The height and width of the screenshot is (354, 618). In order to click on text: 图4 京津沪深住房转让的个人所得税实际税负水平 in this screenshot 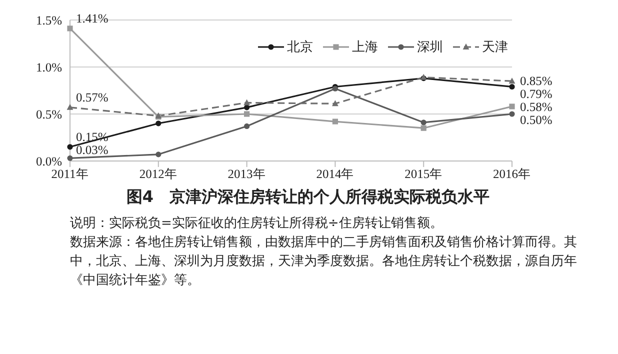, I will do `click(308, 197)`.